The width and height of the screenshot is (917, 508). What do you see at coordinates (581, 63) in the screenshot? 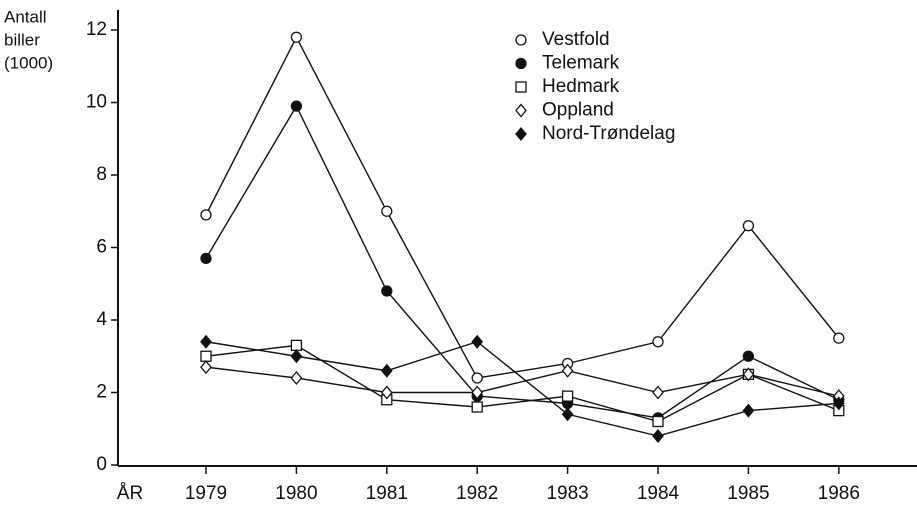
I see `legend-label: Telemark` at bounding box center [581, 63].